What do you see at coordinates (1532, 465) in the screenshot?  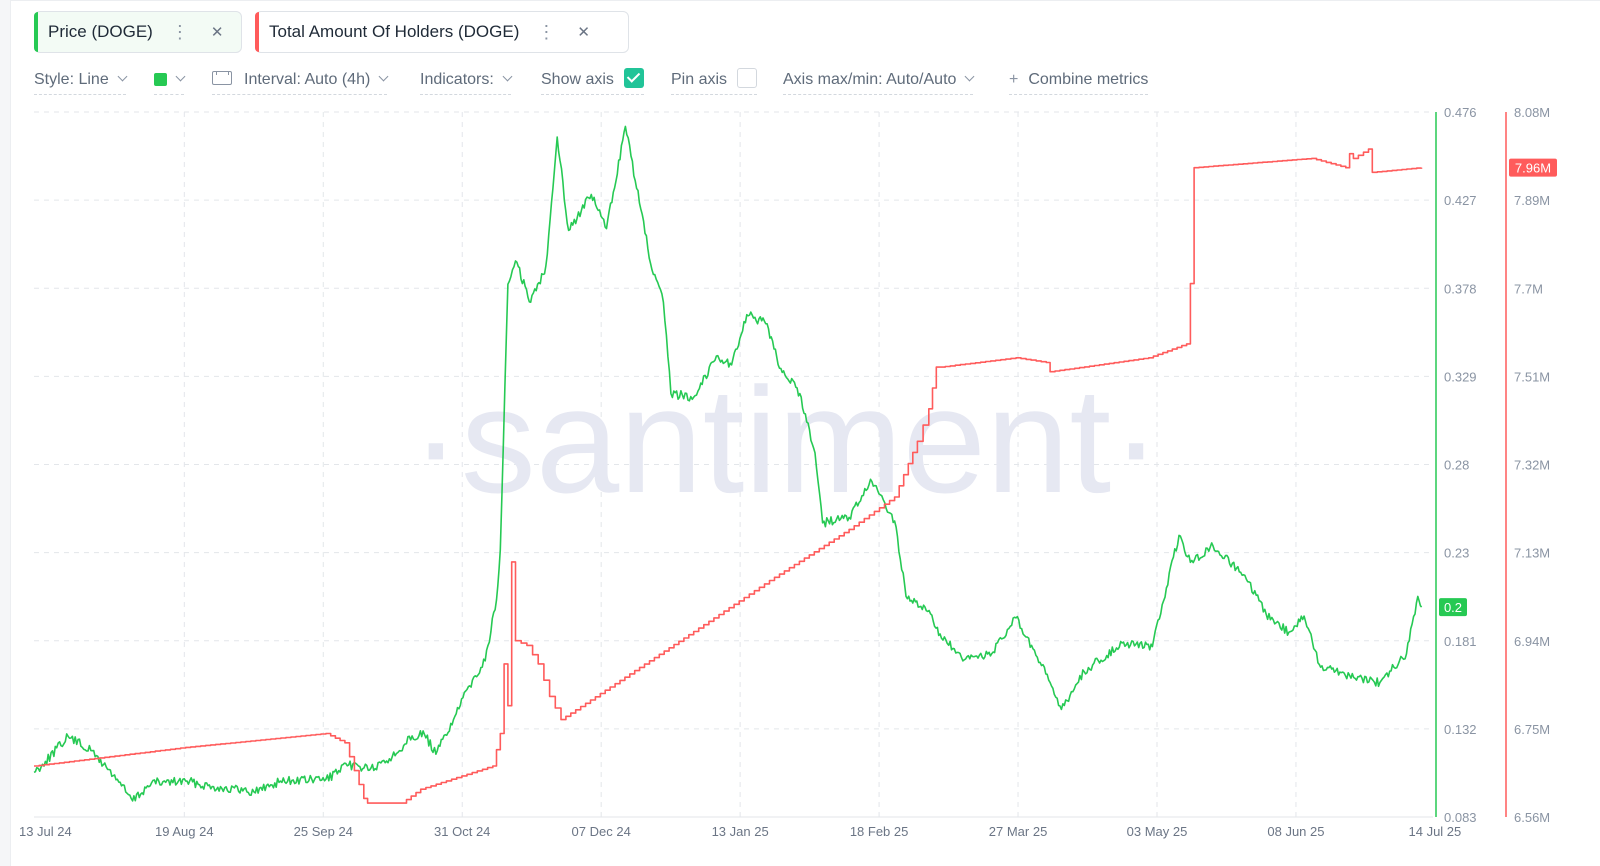 I see `y-right-tick-label: 7.32M` at bounding box center [1532, 465].